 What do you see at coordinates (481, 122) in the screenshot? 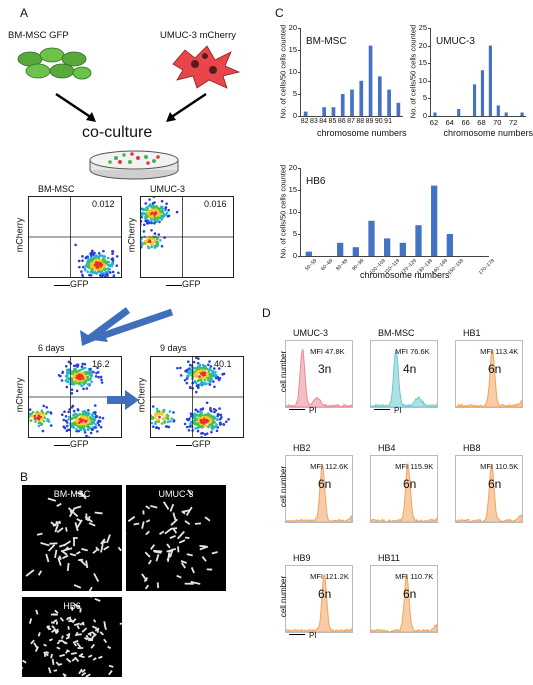
I see `x-tick-label: 68` at bounding box center [481, 122].